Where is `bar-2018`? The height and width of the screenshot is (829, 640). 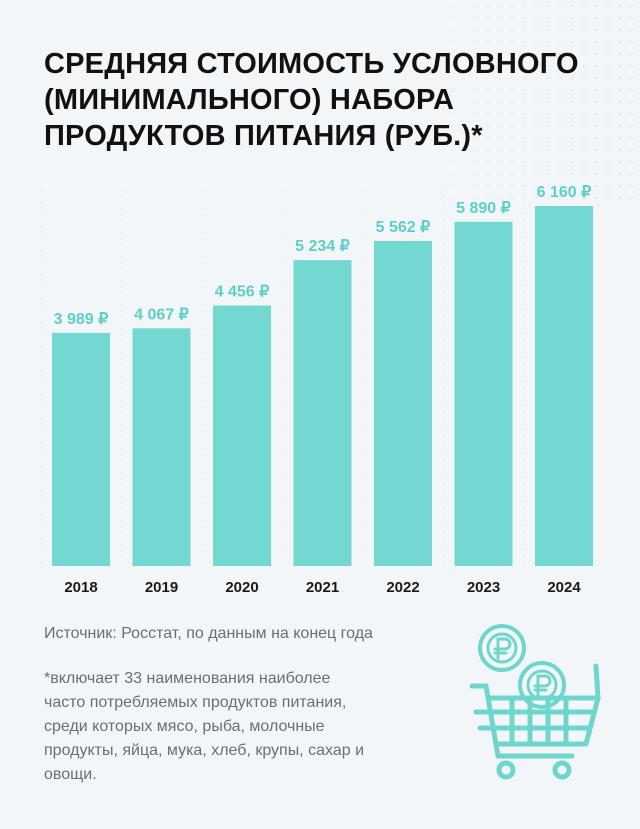 bar-2018 is located at coordinates (81, 449).